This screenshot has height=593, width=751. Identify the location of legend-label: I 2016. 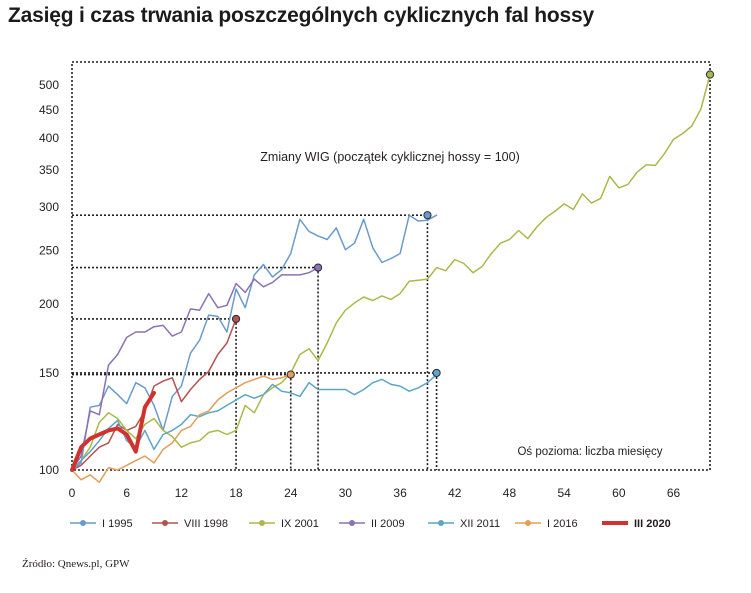
(562, 524).